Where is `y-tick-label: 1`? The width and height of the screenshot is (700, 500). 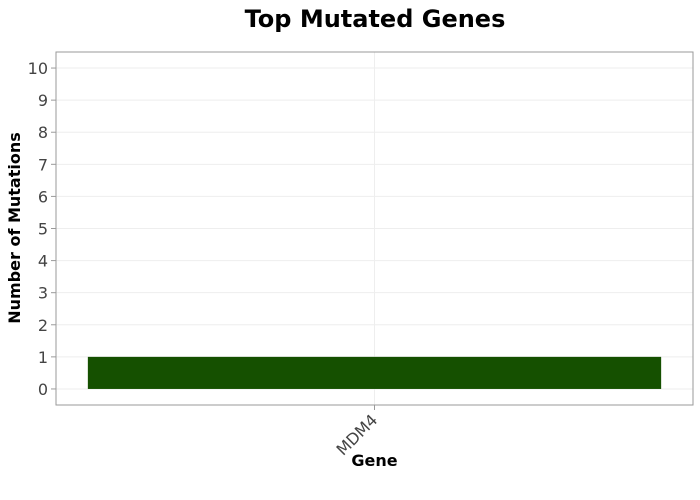 y-tick-label: 1 is located at coordinates (43, 357).